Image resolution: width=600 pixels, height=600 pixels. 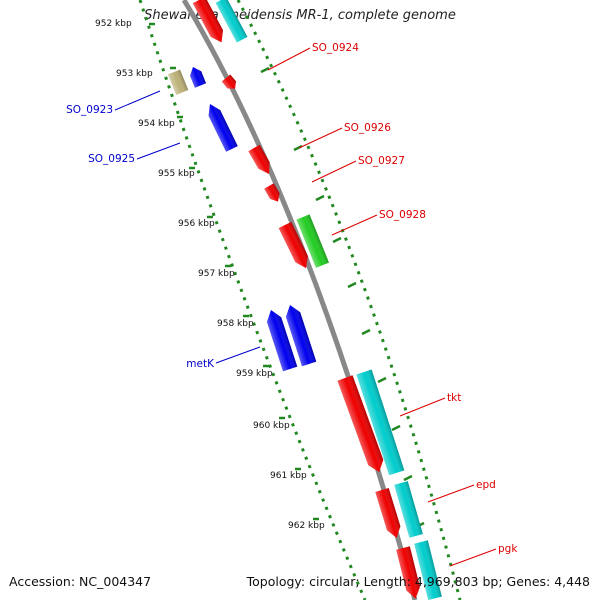 I want to click on genes-count-text: Genes: 4,448, so click(x=544, y=581).